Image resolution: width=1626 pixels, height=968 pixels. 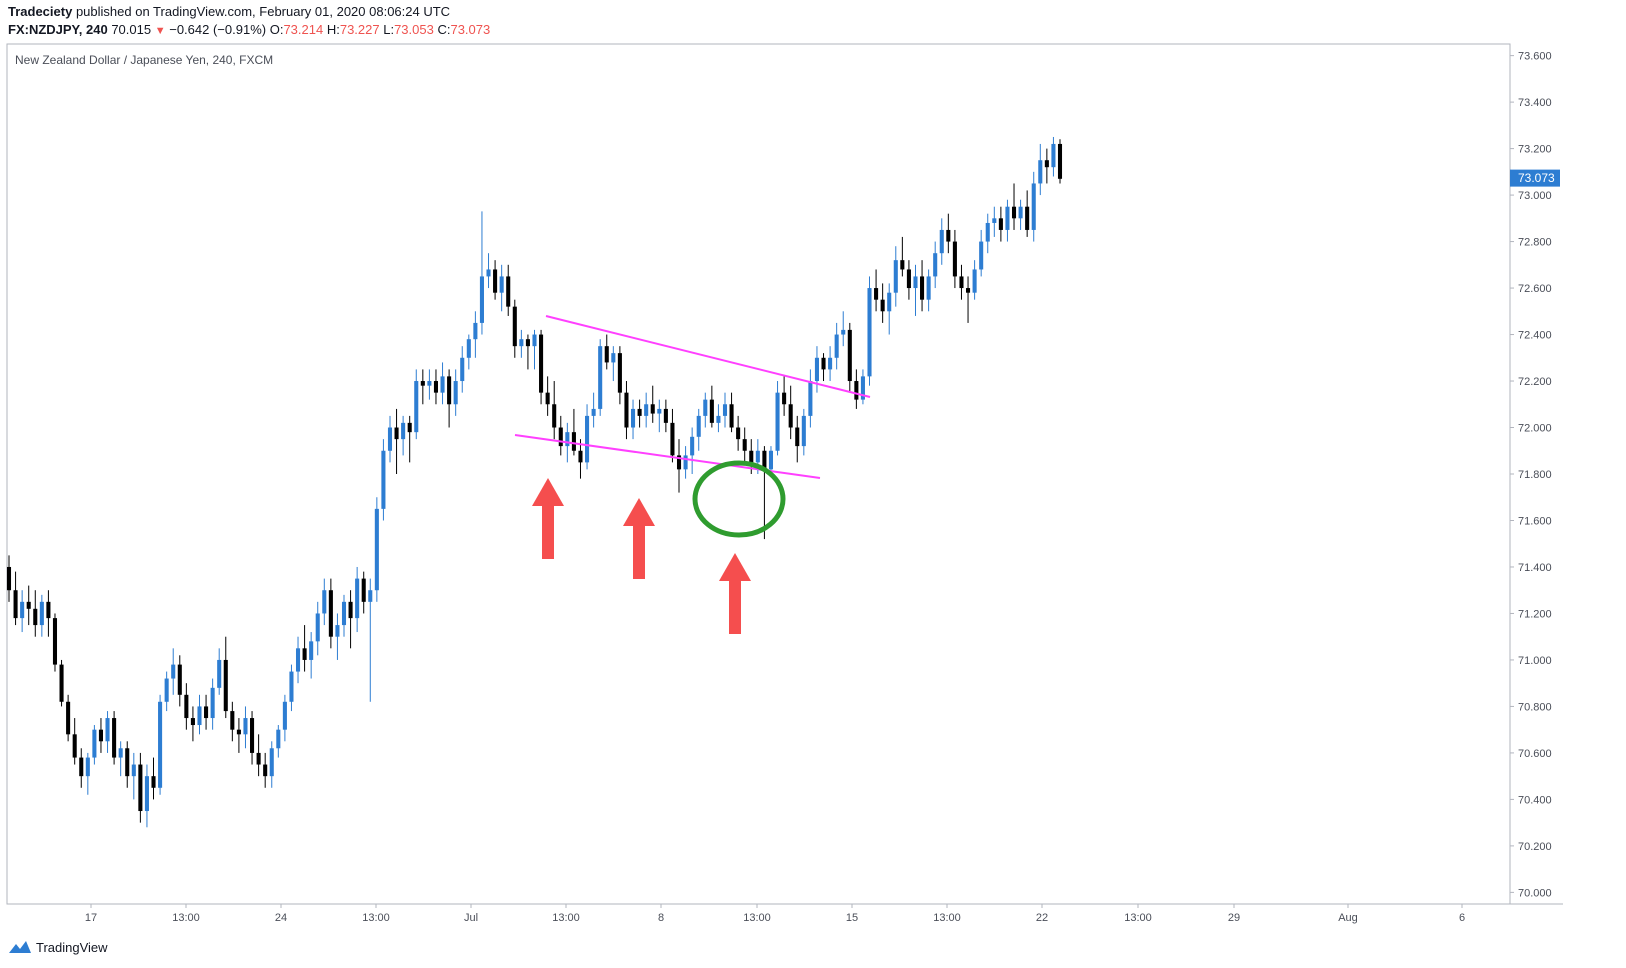 I want to click on footer-brand: TradingView, so click(x=58, y=947).